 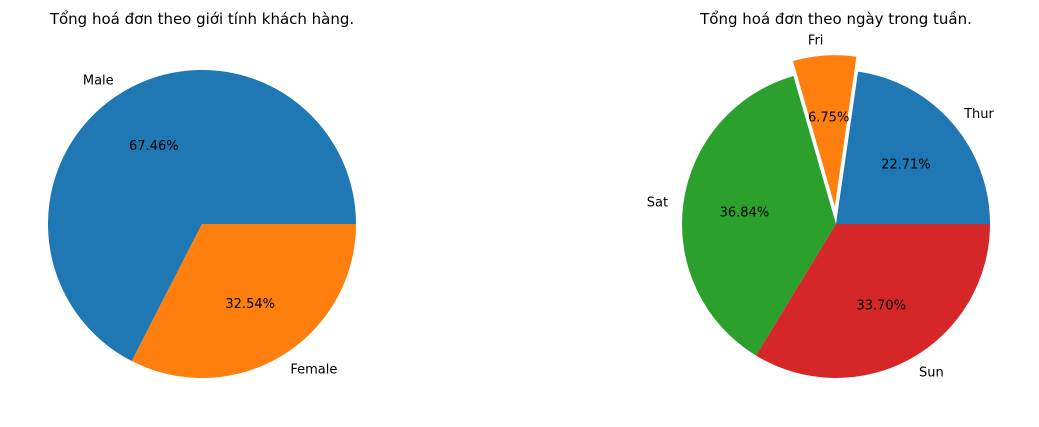 What do you see at coordinates (835, 19) in the screenshot?
I see `chart-title: Tổng hoá đơn theo ngày trong tuần.` at bounding box center [835, 19].